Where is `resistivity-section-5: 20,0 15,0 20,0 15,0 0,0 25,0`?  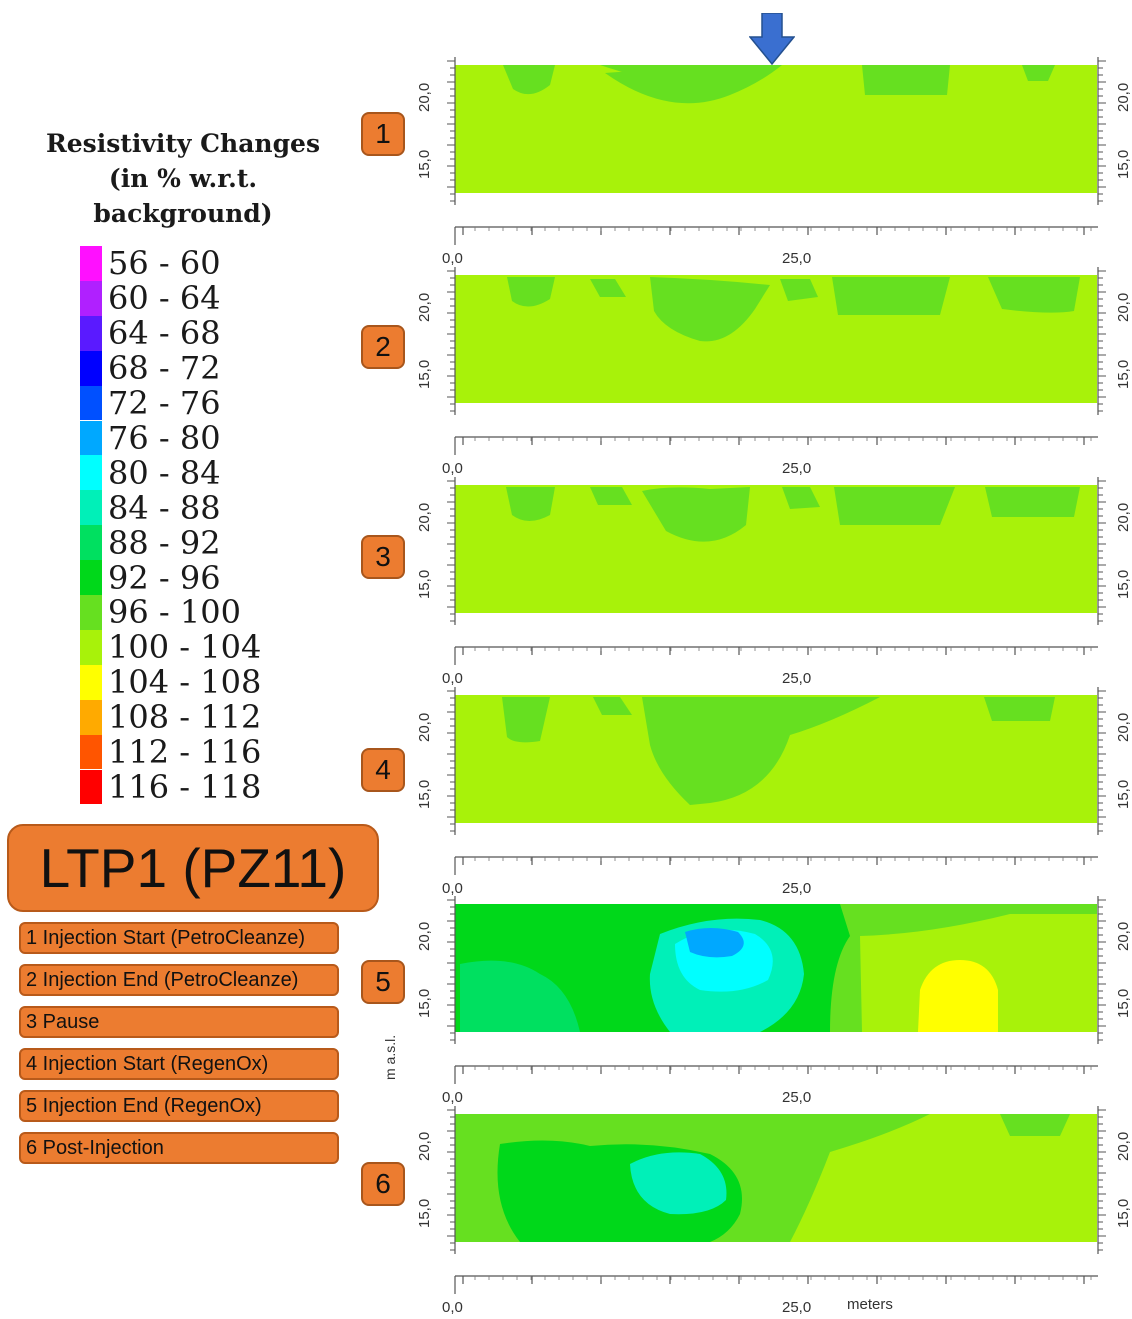
resistivity-section-5: 20,0 15,0 20,0 15,0 0,0 25,0 is located at coordinates (774, 1001).